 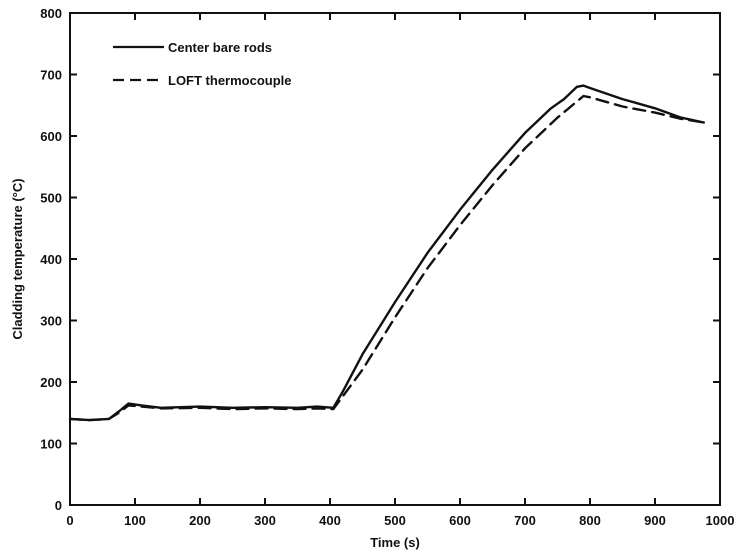 What do you see at coordinates (51, 13) in the screenshot?
I see `y-tick-label: 800` at bounding box center [51, 13].